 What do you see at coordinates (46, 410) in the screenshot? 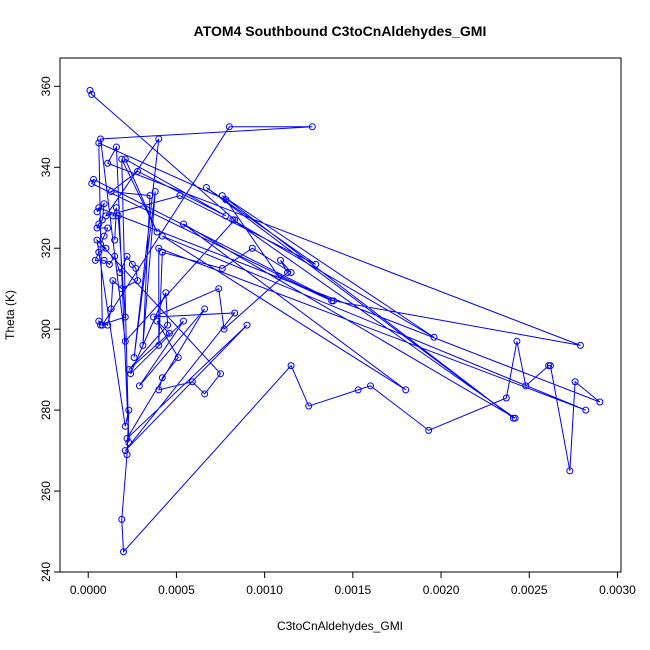
I see `y-tick-label: 280` at bounding box center [46, 410].